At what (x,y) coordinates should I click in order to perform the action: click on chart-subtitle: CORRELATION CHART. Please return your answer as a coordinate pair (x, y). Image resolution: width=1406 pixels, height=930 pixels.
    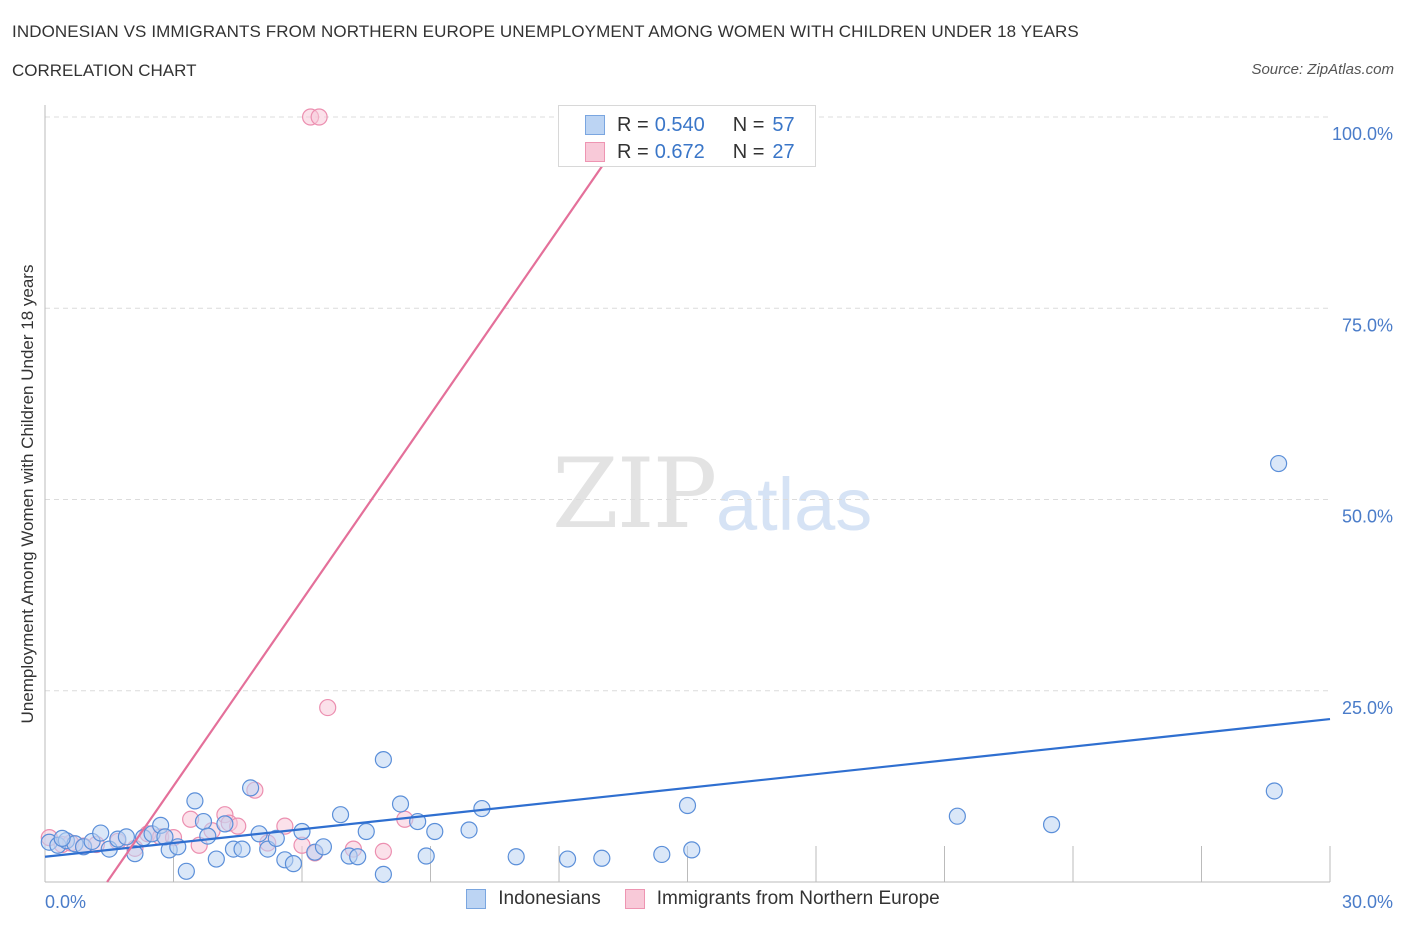
    Looking at the image, I should click on (104, 70).